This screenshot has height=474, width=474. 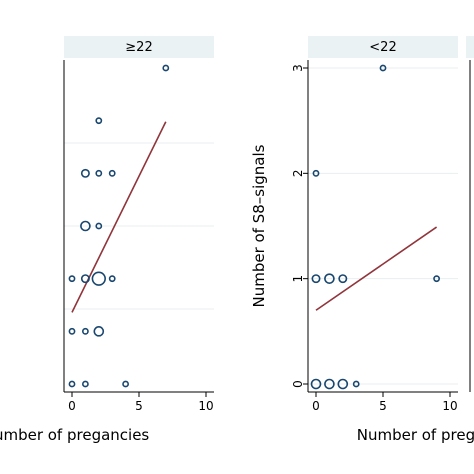 What do you see at coordinates (298, 279) in the screenshot?
I see `y-tick-label: 1` at bounding box center [298, 279].